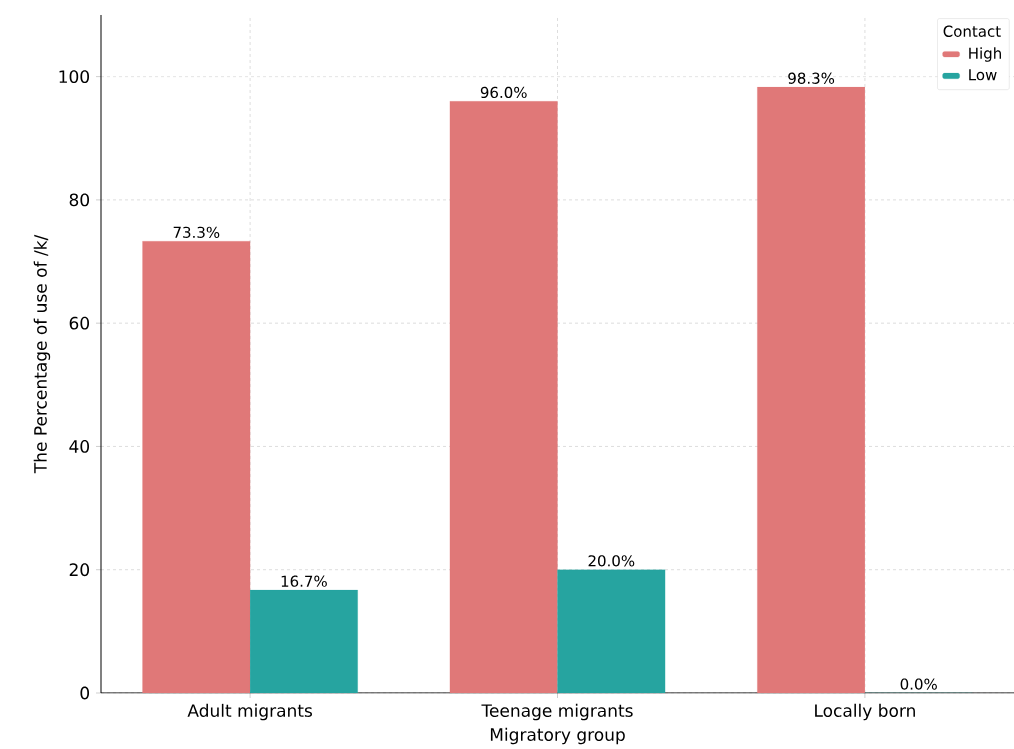 The height and width of the screenshot is (749, 1014). What do you see at coordinates (196, 232) in the screenshot?
I see `data-label: 73.3%` at bounding box center [196, 232].